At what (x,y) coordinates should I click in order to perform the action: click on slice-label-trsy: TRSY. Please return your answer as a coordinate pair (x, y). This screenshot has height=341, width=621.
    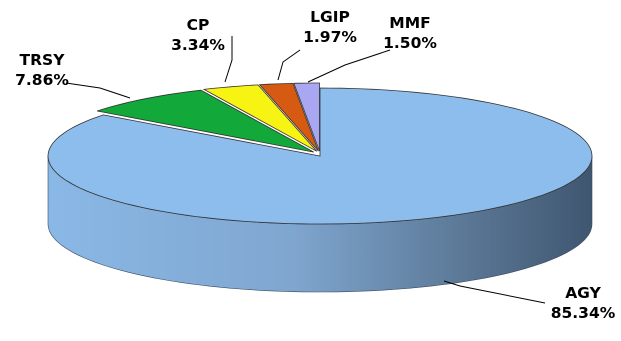
    Looking at the image, I should click on (43, 60).